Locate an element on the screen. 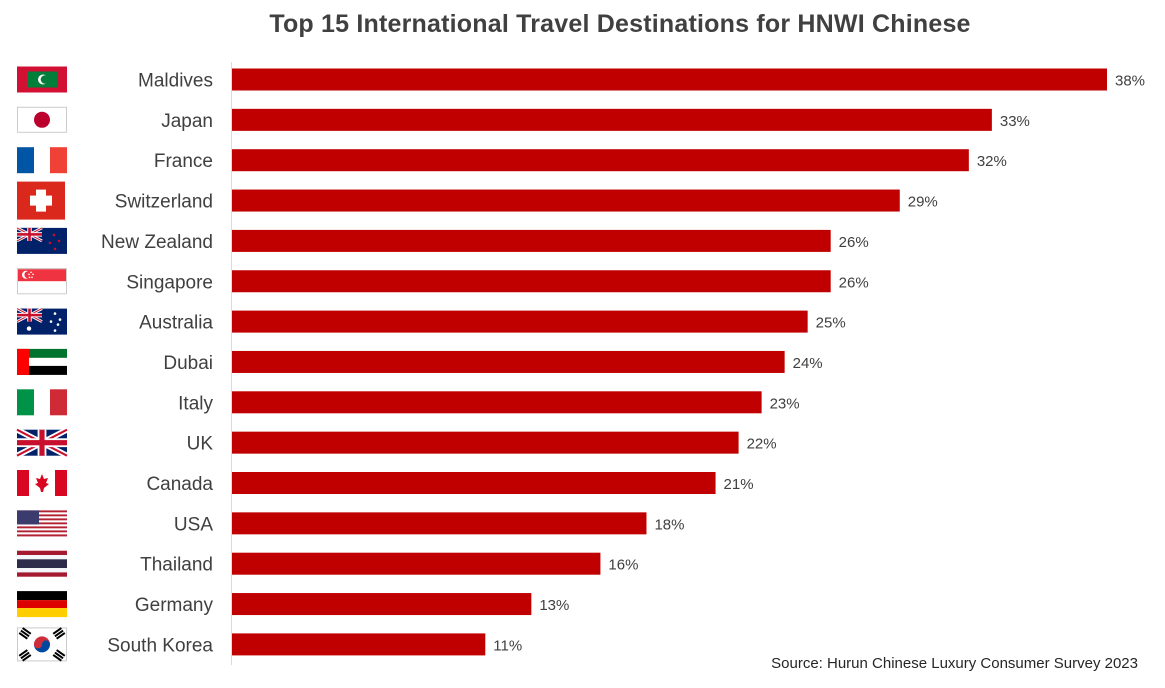  uae-flag-icon is located at coordinates (42, 361).